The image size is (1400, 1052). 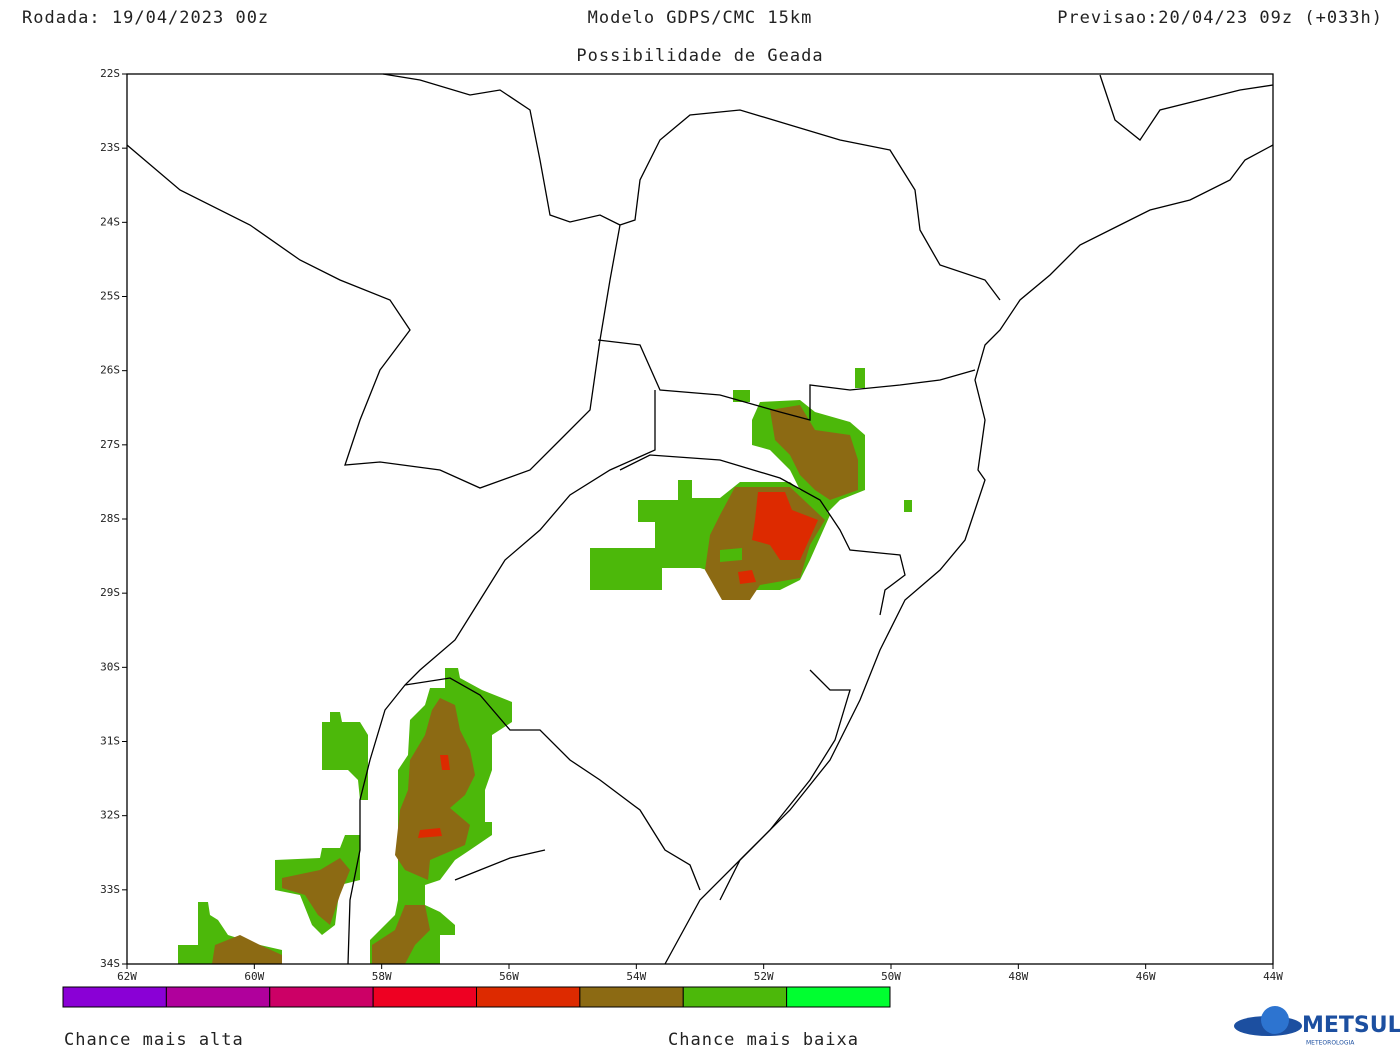 I want to click on lat-tick-label: 28S, so click(x=110, y=518).